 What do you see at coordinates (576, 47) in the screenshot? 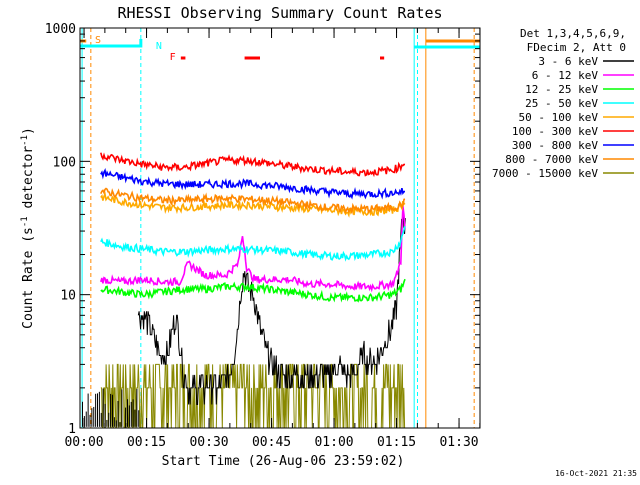
I see `legend-header-line-1: FDecim 2, Att 0` at bounding box center [576, 47].